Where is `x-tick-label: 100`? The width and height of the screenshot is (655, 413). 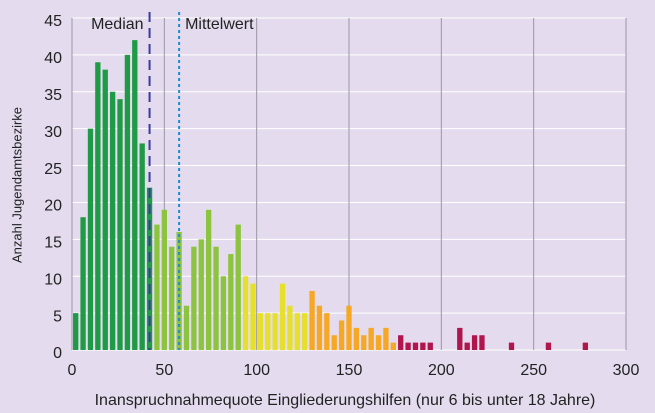 x-tick-label: 100 is located at coordinates (256, 370).